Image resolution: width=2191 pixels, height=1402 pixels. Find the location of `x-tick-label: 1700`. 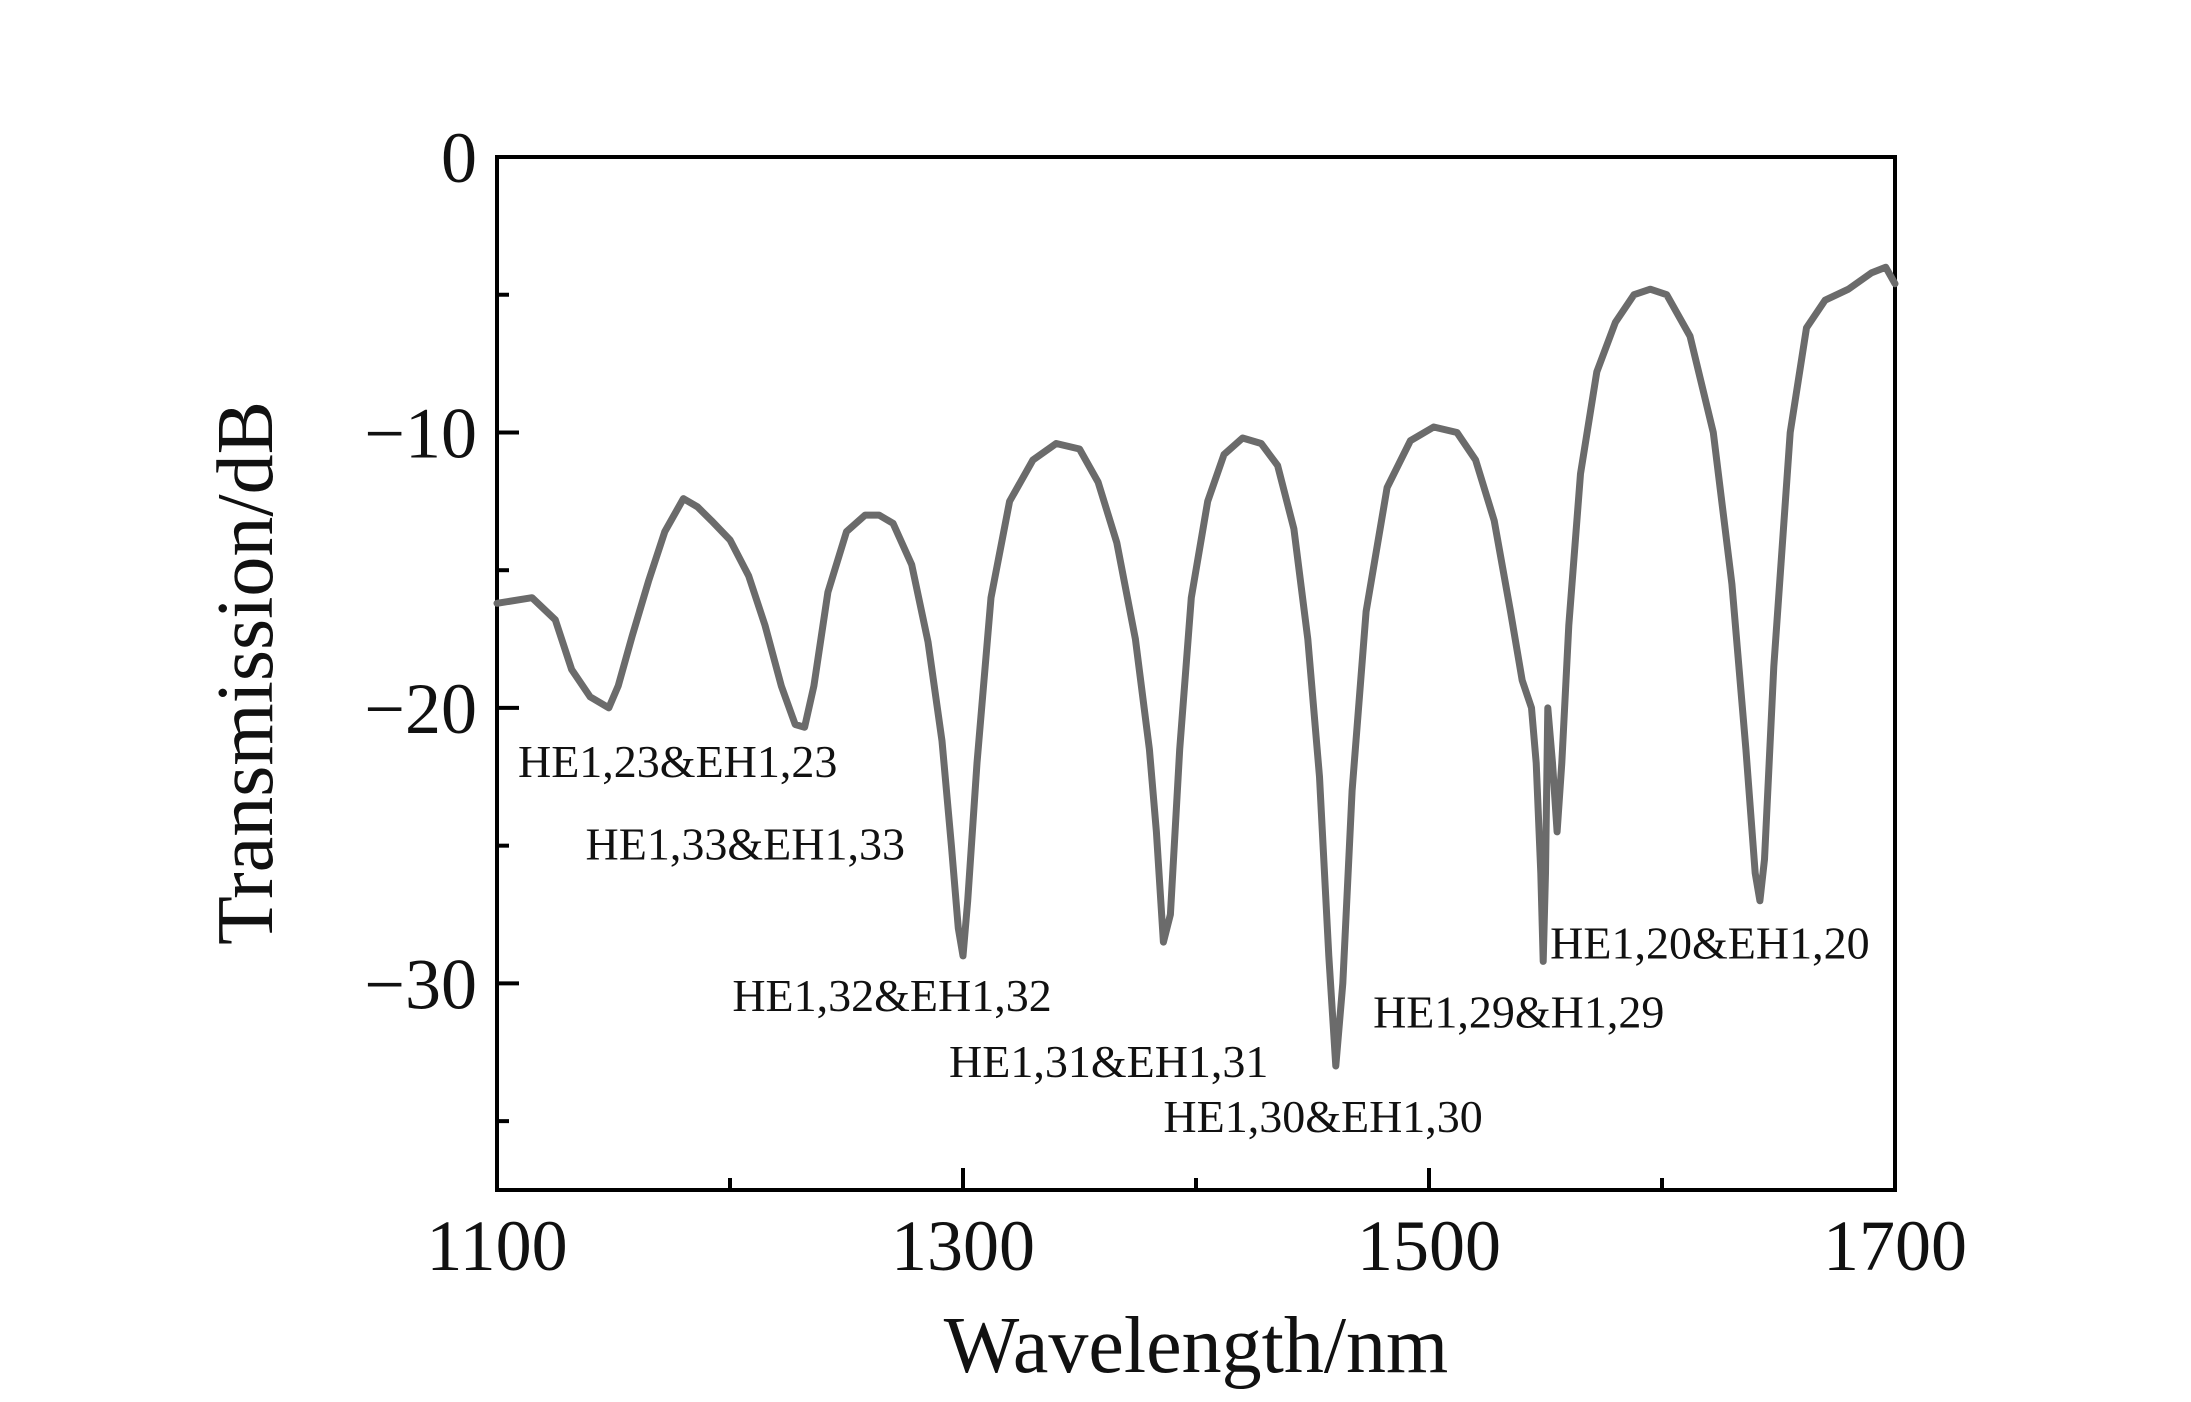

x-tick-label: 1700 is located at coordinates (1895, 1246).